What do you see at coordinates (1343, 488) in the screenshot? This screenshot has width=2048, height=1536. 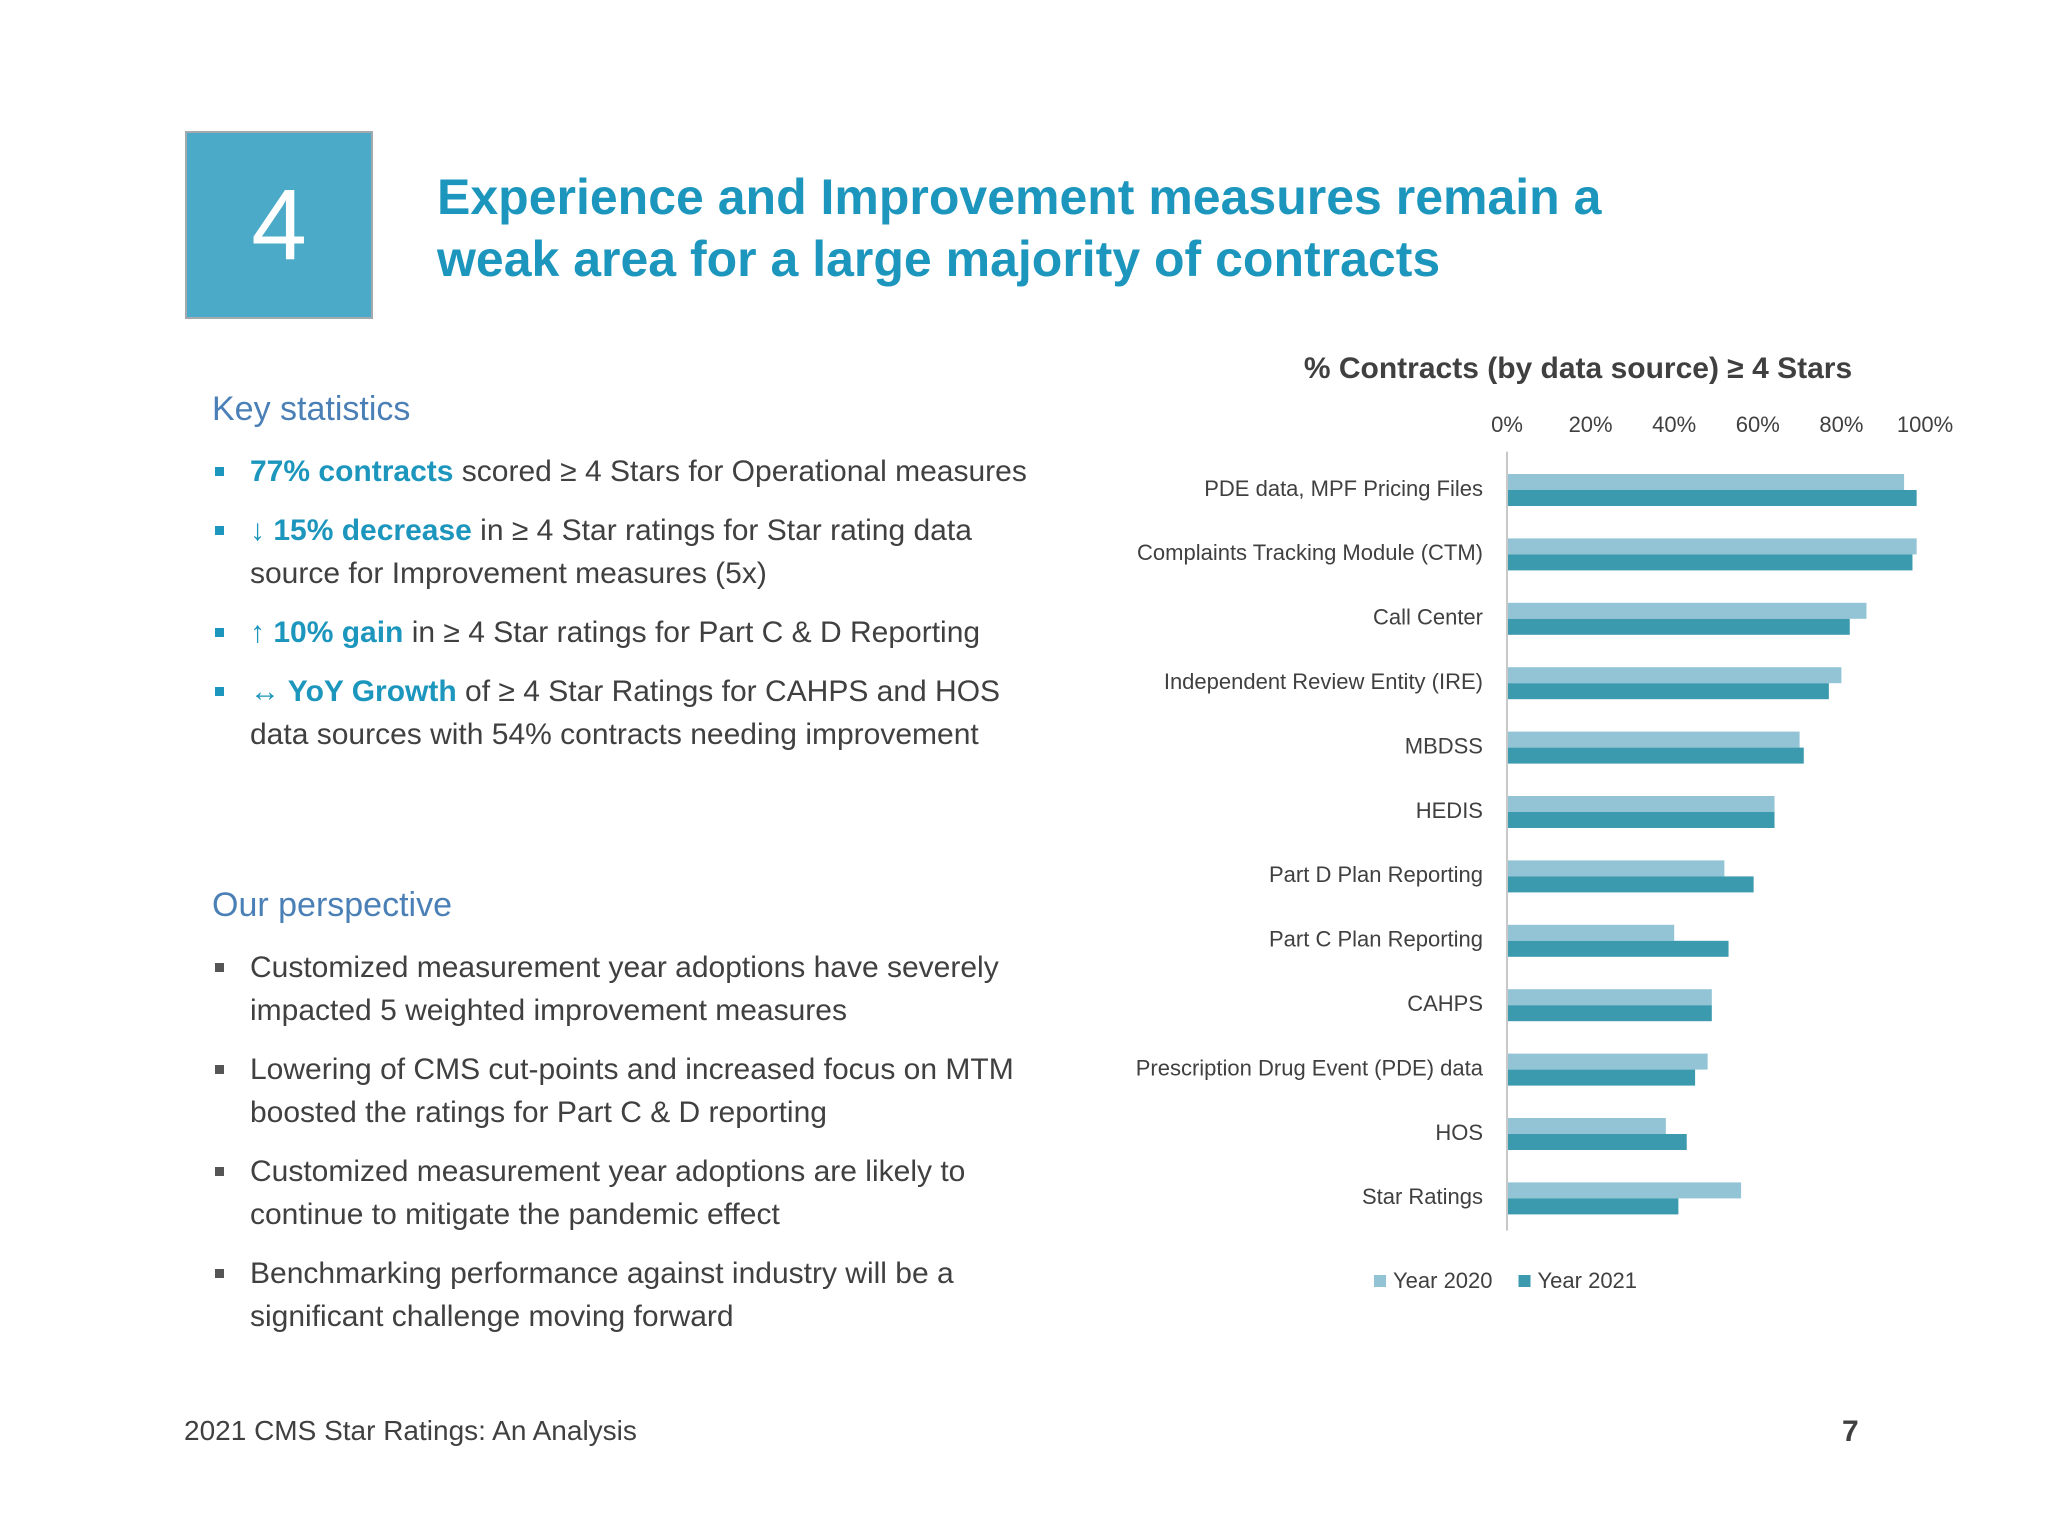 I see `y-tick-label: PDE data, MPF Pricing Files` at bounding box center [1343, 488].